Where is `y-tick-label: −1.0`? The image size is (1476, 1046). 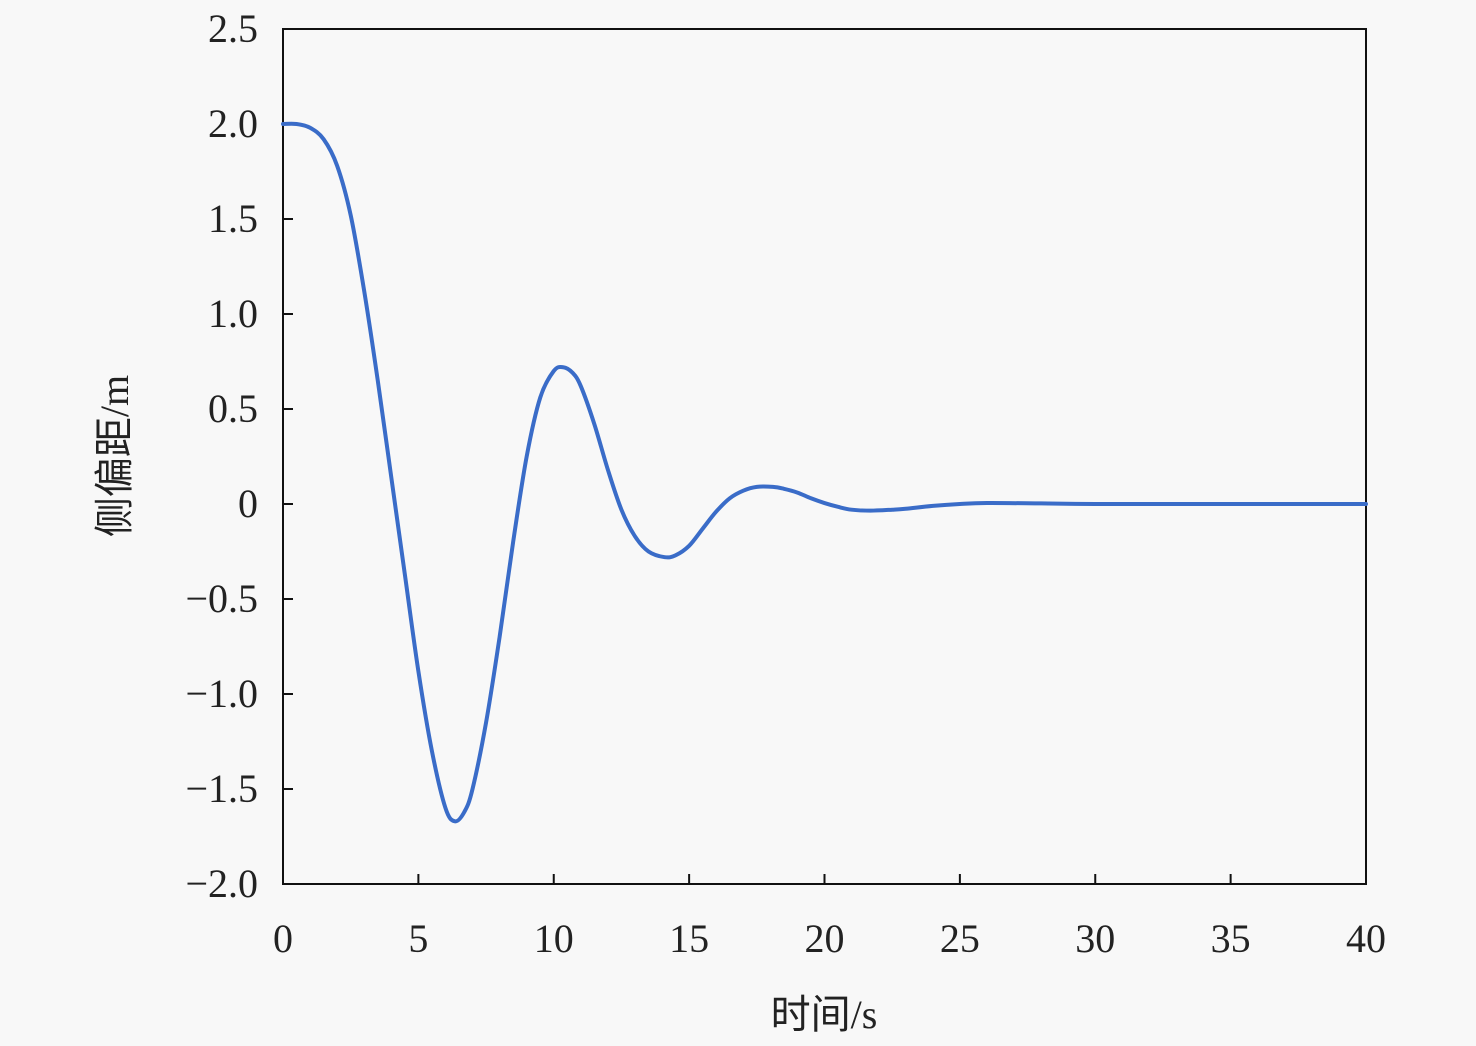 y-tick-label: −1.0 is located at coordinates (221, 693).